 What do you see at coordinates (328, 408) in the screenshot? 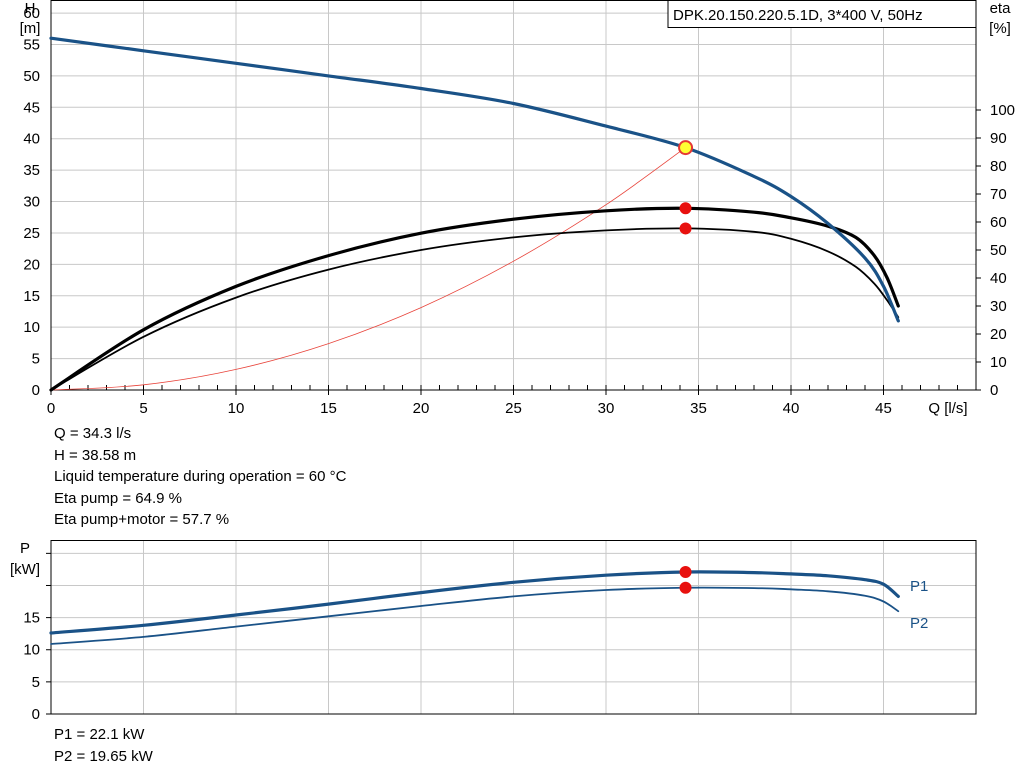
I see `x-tick-label: 15` at bounding box center [328, 408].